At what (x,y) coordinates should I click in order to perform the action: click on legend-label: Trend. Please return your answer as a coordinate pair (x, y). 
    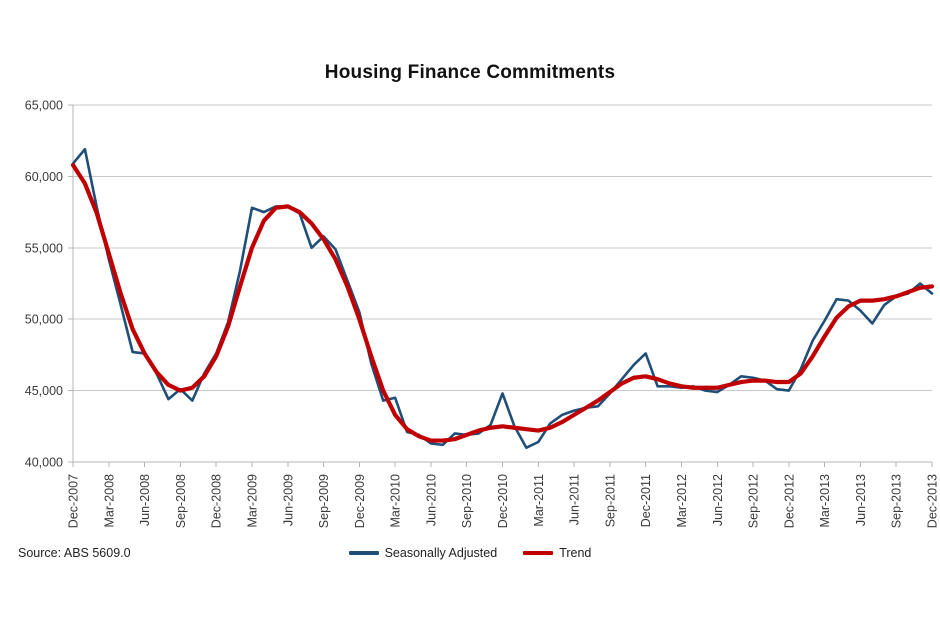
    Looking at the image, I should click on (575, 553).